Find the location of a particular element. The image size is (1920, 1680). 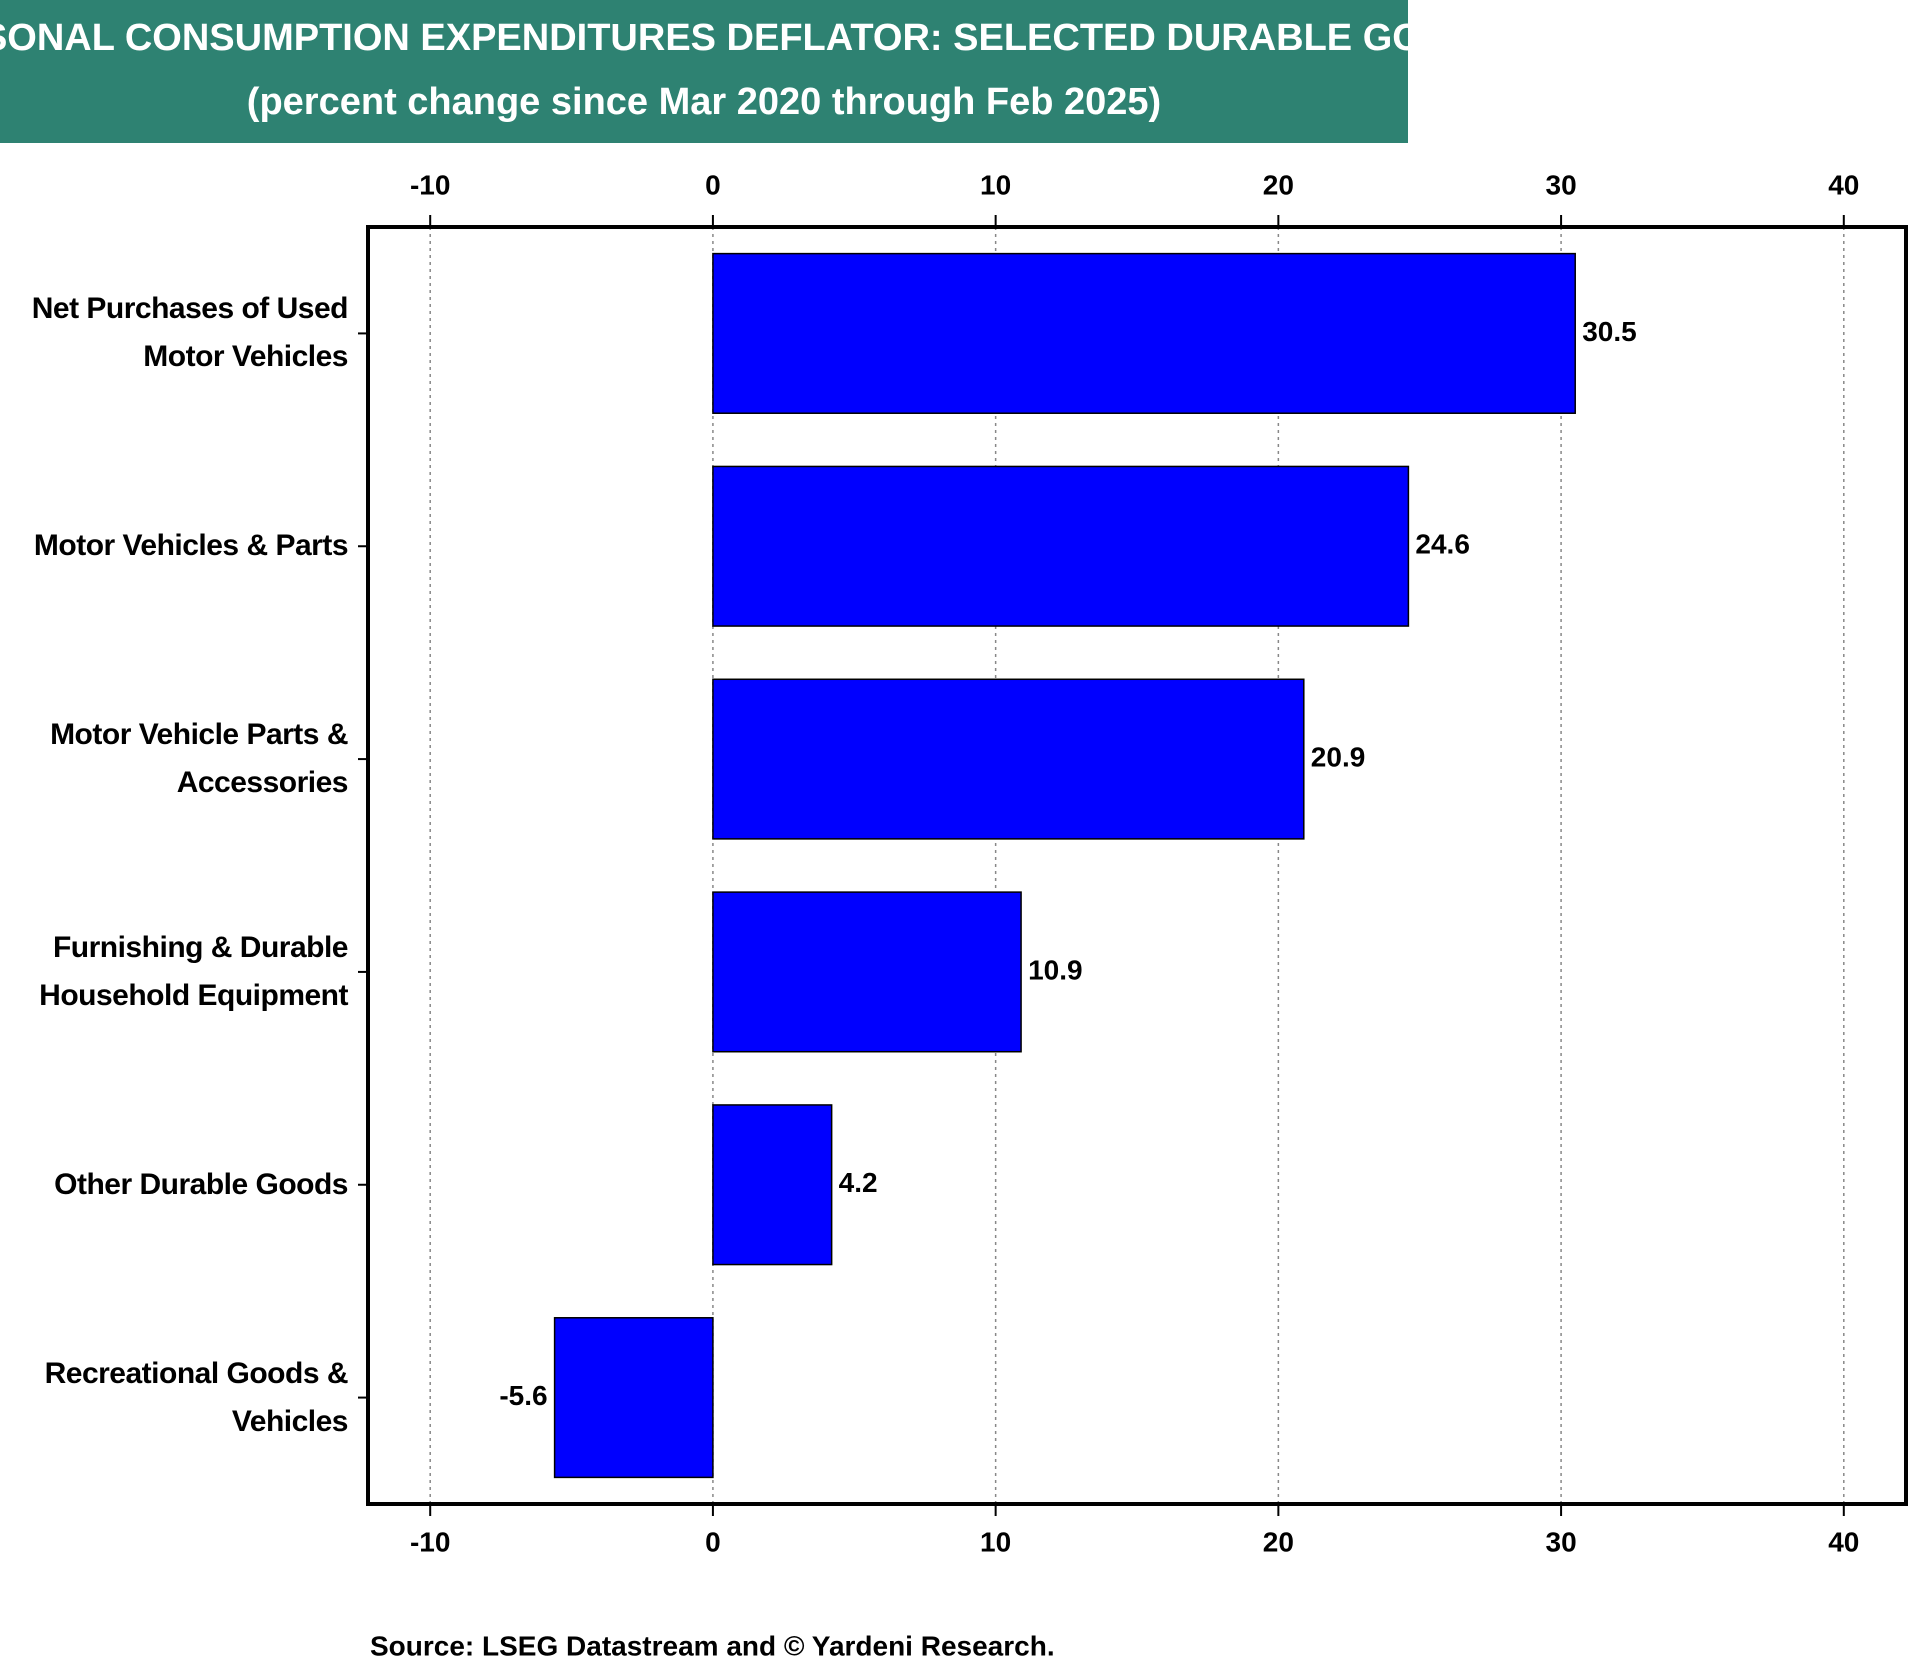

y-tick-label: Other Durable Goods is located at coordinates (201, 1184).